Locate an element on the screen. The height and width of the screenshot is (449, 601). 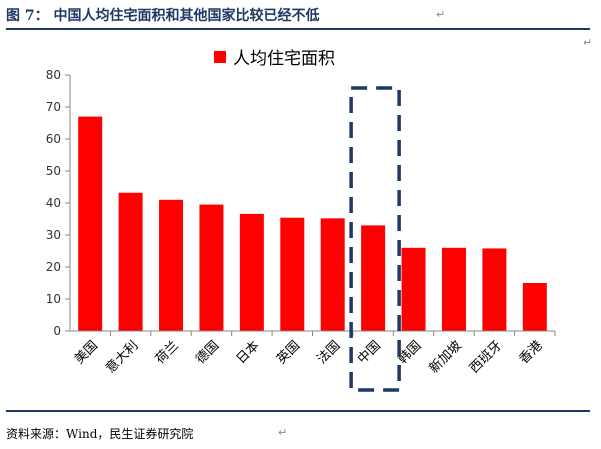
y-tick-label: 30 is located at coordinates (53, 235).